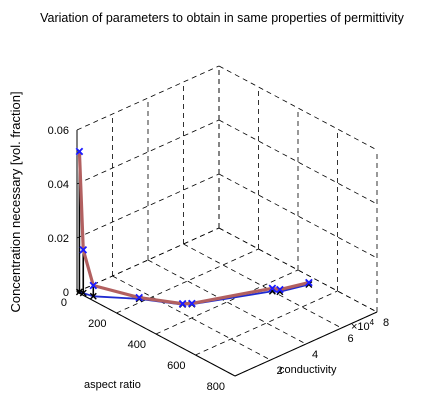 This screenshot has height=398, width=435. I want to click on z-tick-label: 0.02, so click(58, 239).